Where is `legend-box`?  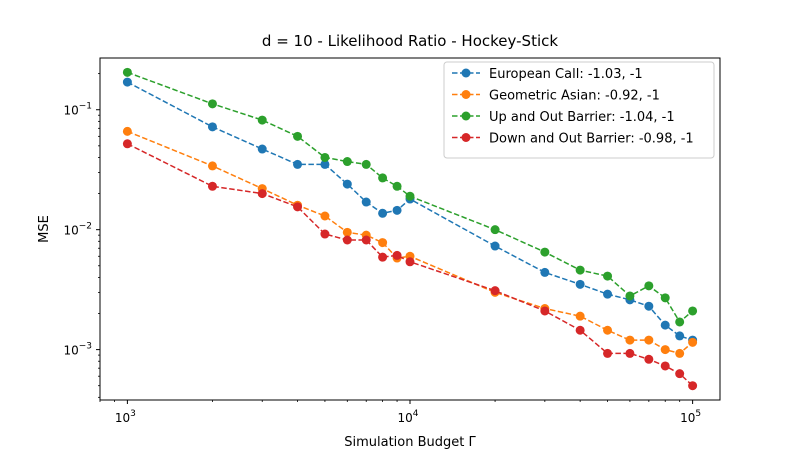
legend-box is located at coordinates (579, 110).